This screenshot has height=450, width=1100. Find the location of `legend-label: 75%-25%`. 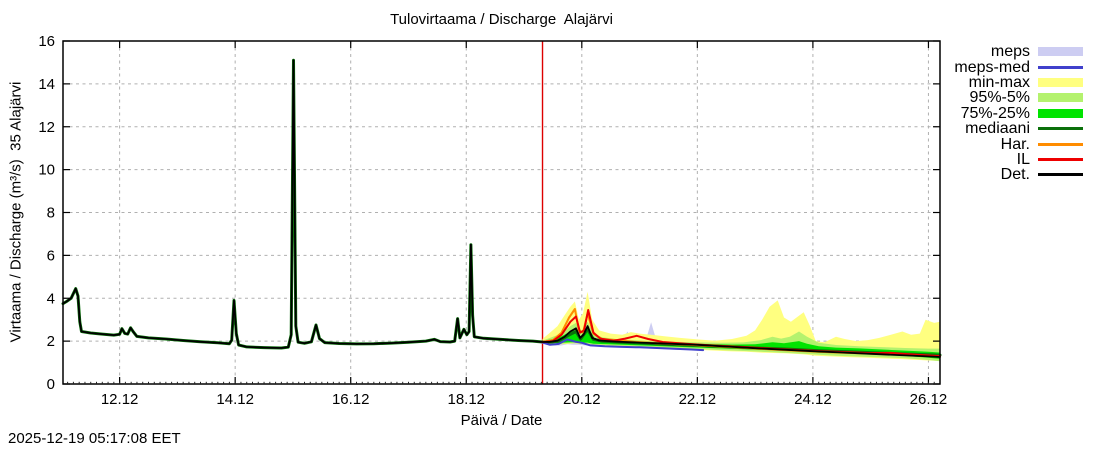

legend-label: 75%-25% is located at coordinates (995, 113).